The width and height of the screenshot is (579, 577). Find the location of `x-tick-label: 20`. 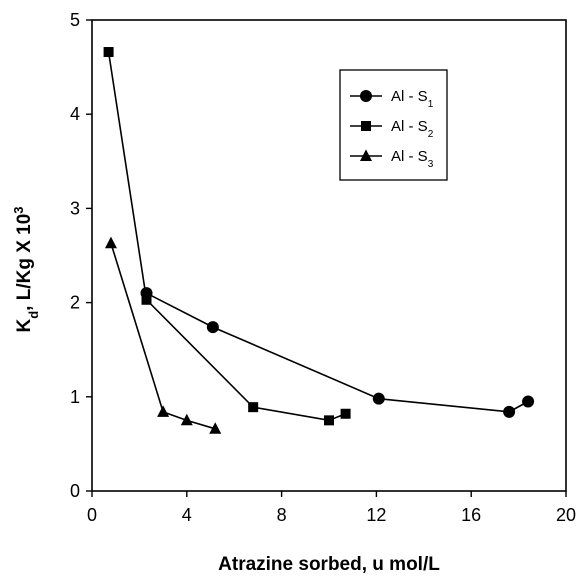

x-tick-label: 20 is located at coordinates (566, 515).